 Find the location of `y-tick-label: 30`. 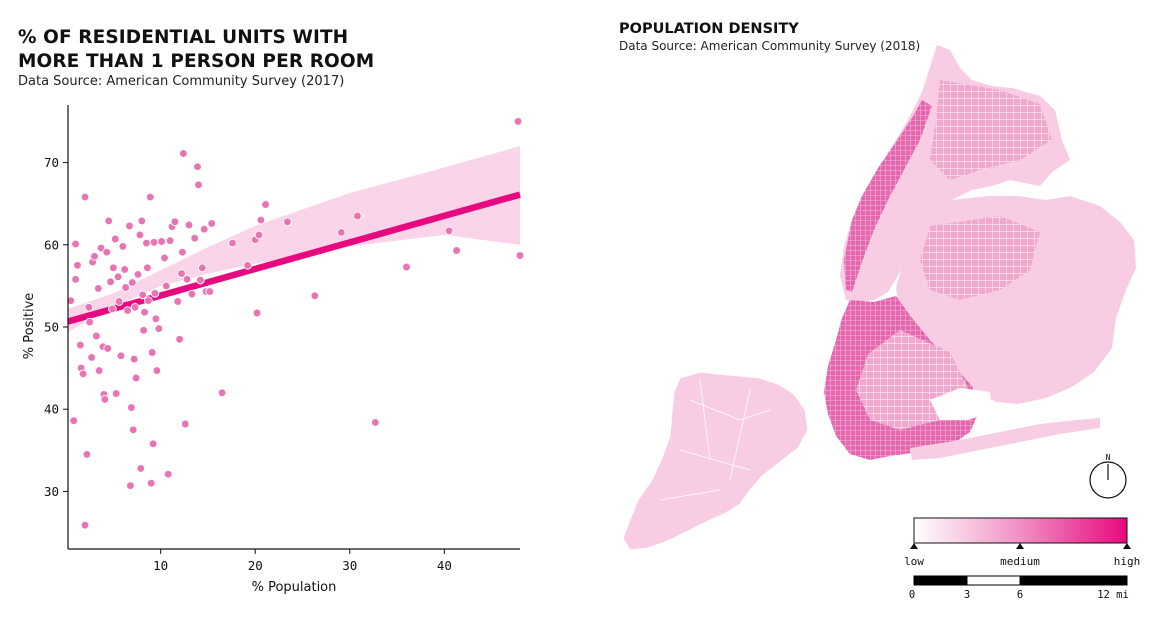

y-tick-label: 30 is located at coordinates (51, 491).